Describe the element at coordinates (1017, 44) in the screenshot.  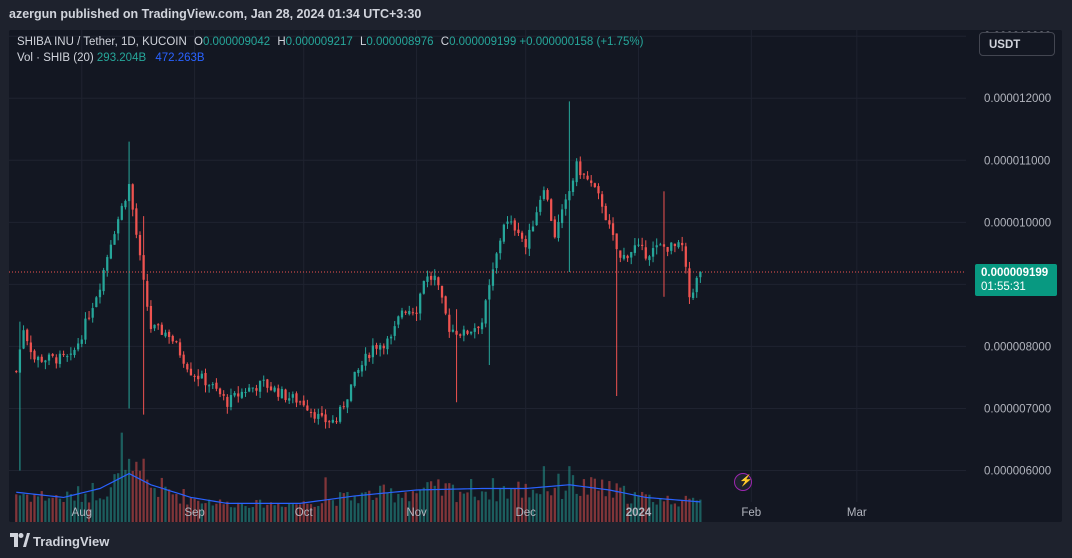
I see `currency-button: USDT` at that location.